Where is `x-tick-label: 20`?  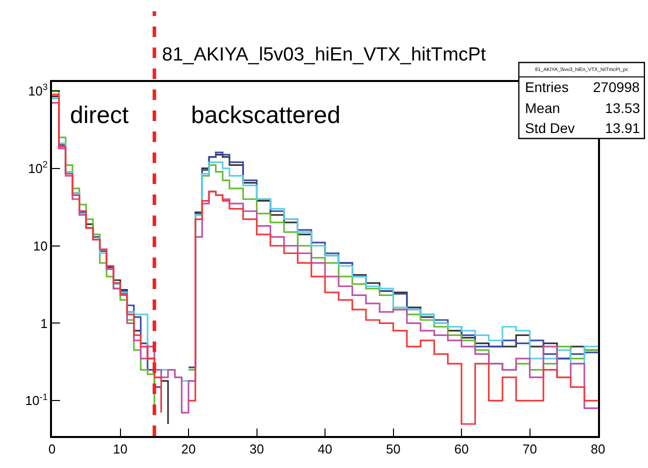 x-tick-label: 20 is located at coordinates (188, 448).